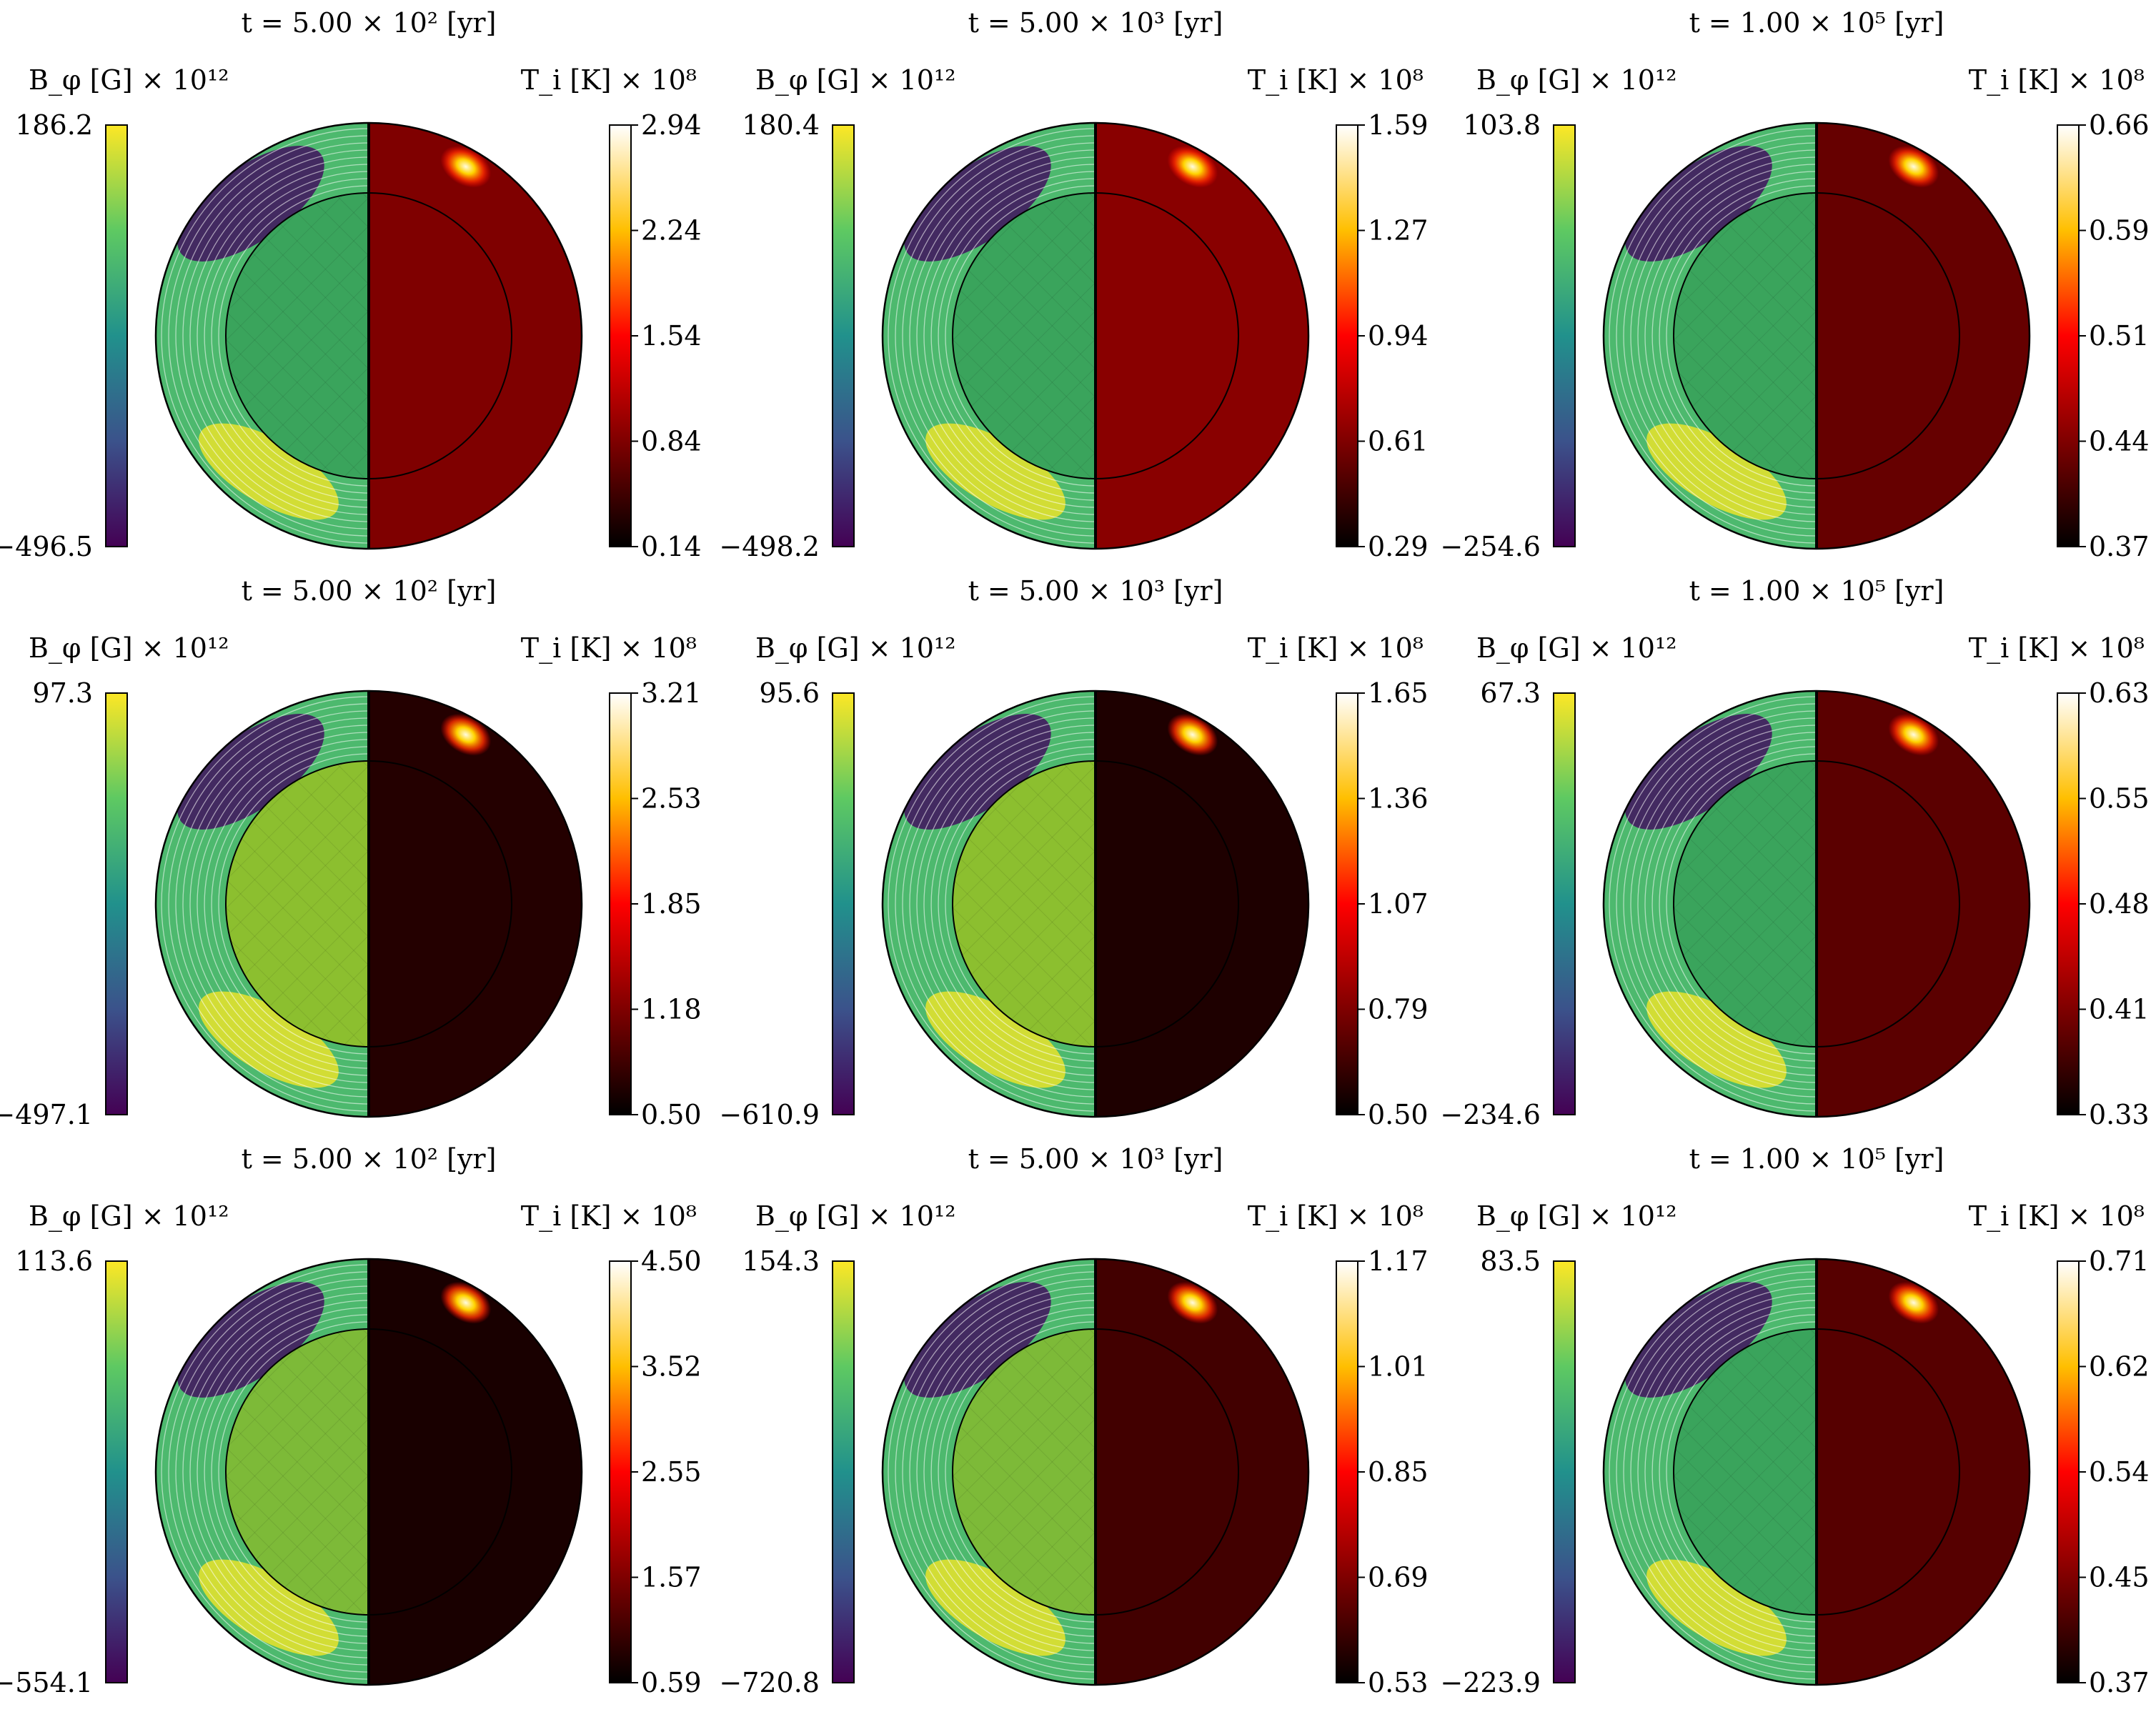 This screenshot has width=2156, height=1712. I want to click on temp-tick-label: 1.17, so click(1398, 1261).